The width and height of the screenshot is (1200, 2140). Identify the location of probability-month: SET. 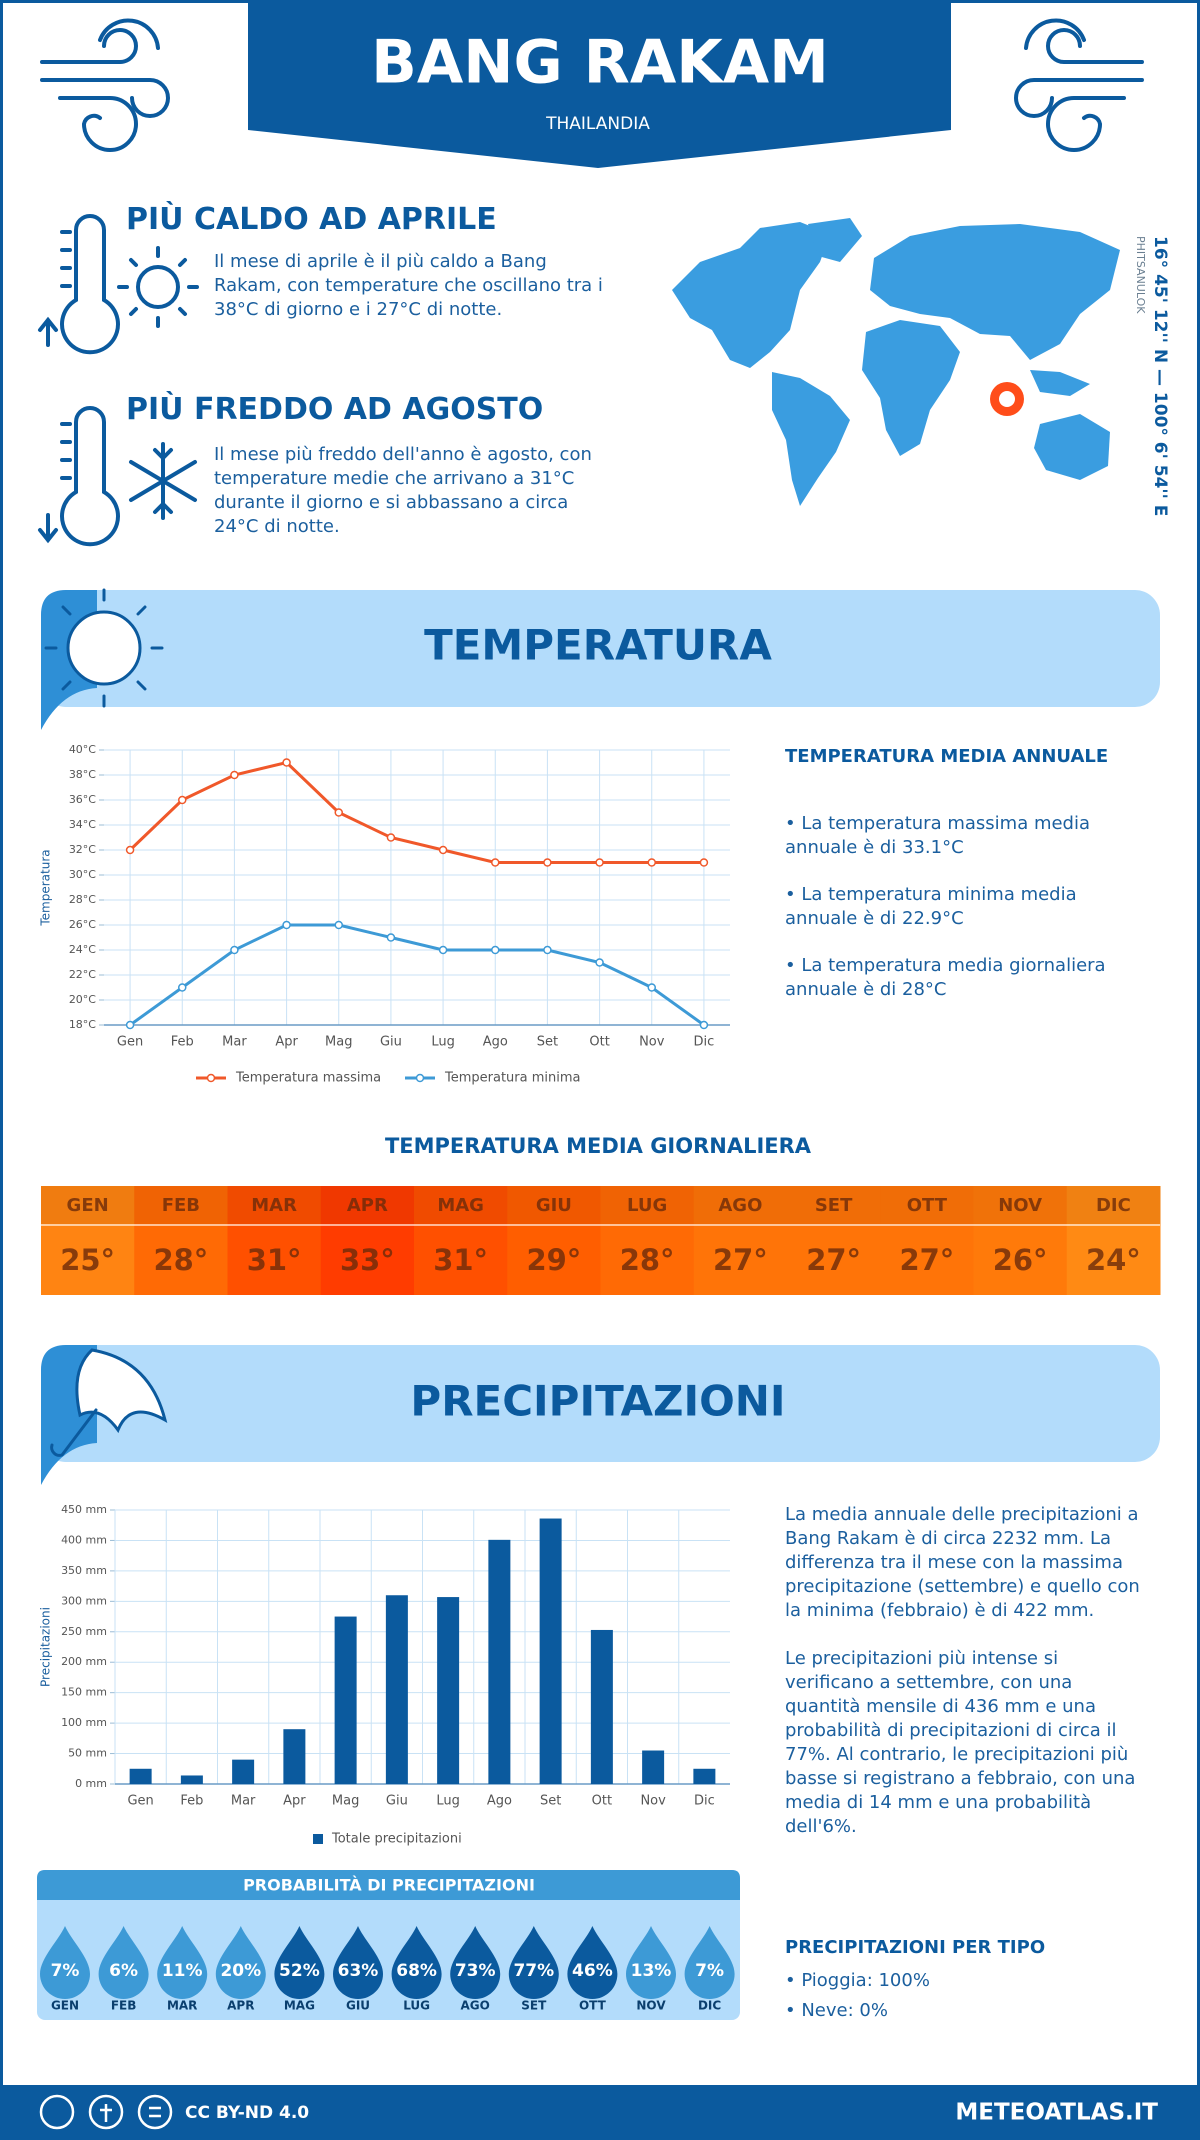
(534, 2006).